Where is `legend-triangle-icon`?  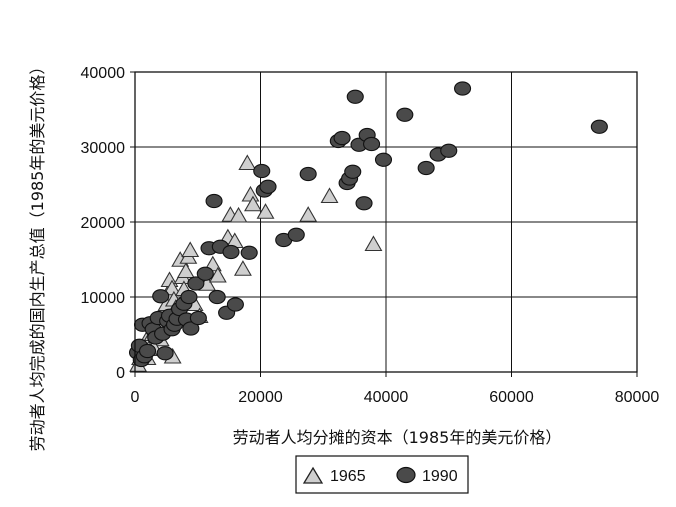 legend-triangle-icon is located at coordinates (313, 475).